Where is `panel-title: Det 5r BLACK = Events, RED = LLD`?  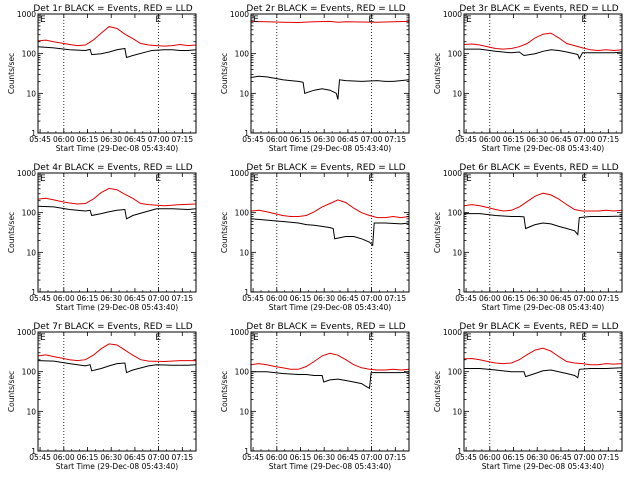 panel-title: Det 5r BLACK = Events, RED = LLD is located at coordinates (325, 168).